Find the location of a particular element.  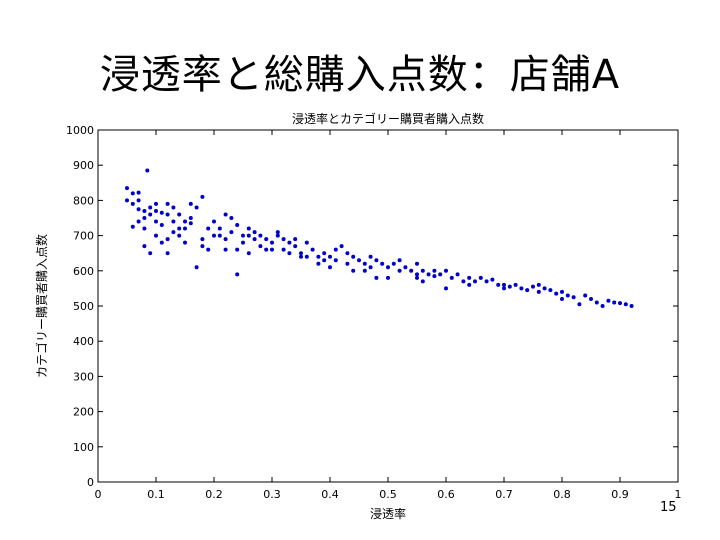

x-tick-label: 1 is located at coordinates (678, 494).